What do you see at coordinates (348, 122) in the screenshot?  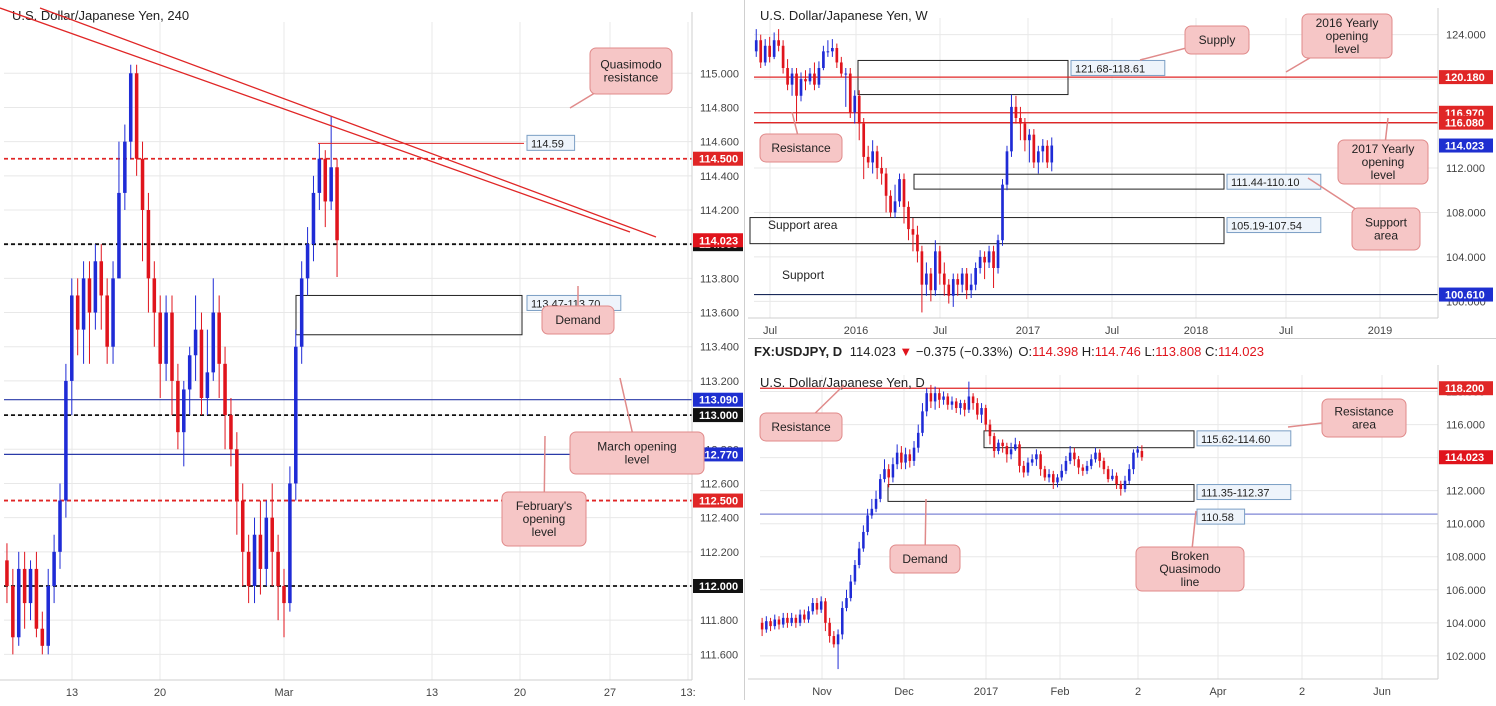 I see `h4-trendline-lower` at bounding box center [348, 122].